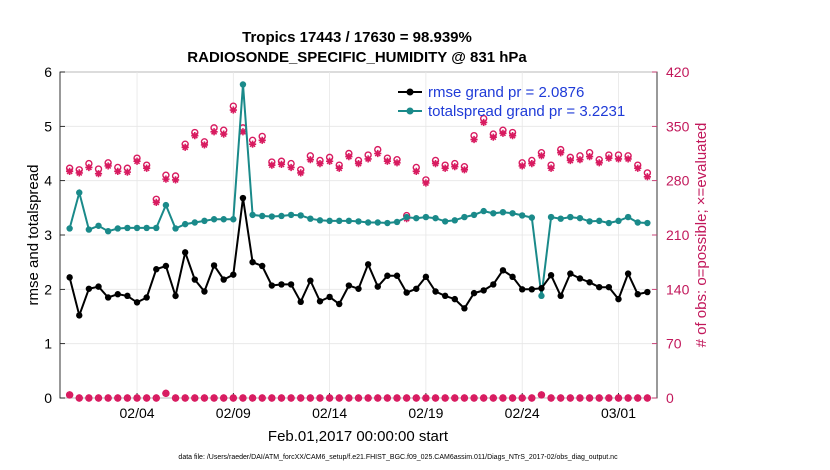 This screenshot has height=470, width=830. Describe the element at coordinates (522, 413) in the screenshot. I see `x-tick-label: 02/24` at that location.